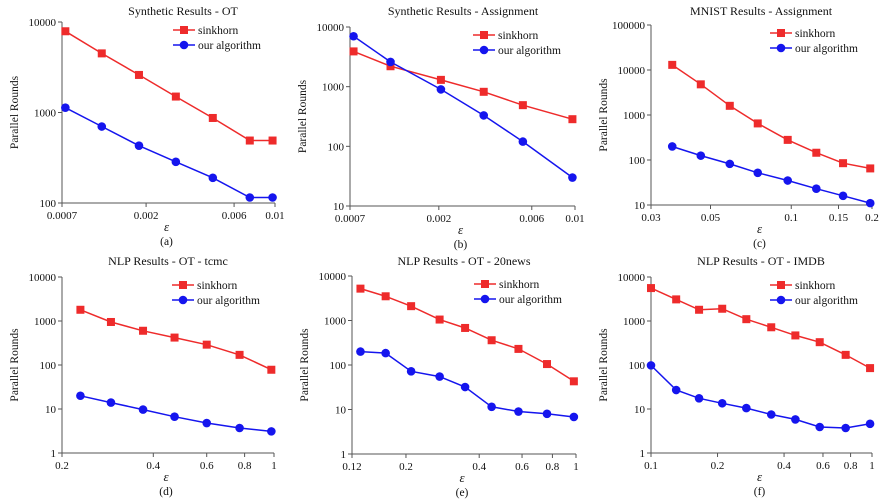 The image size is (884, 502). What do you see at coordinates (146, 216) in the screenshot?
I see `x-tick-label: 0.002` at bounding box center [146, 216].